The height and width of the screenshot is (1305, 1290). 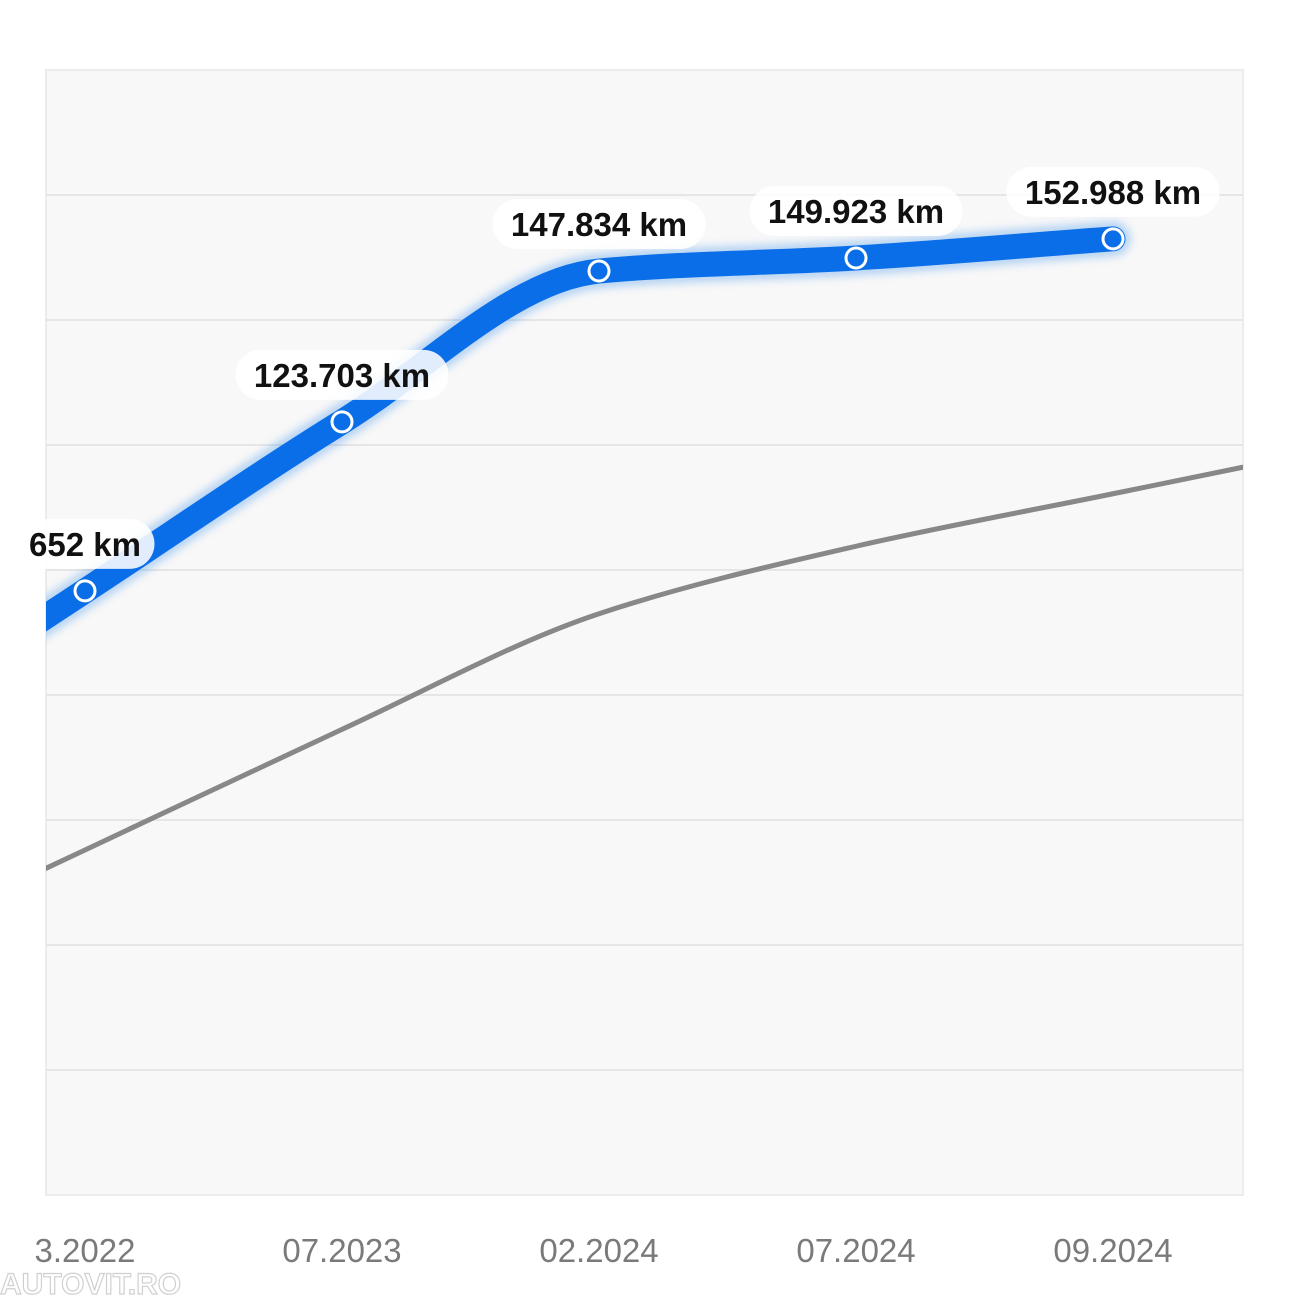 I want to click on x-tick-label: 3.2022, so click(x=85, y=1250).